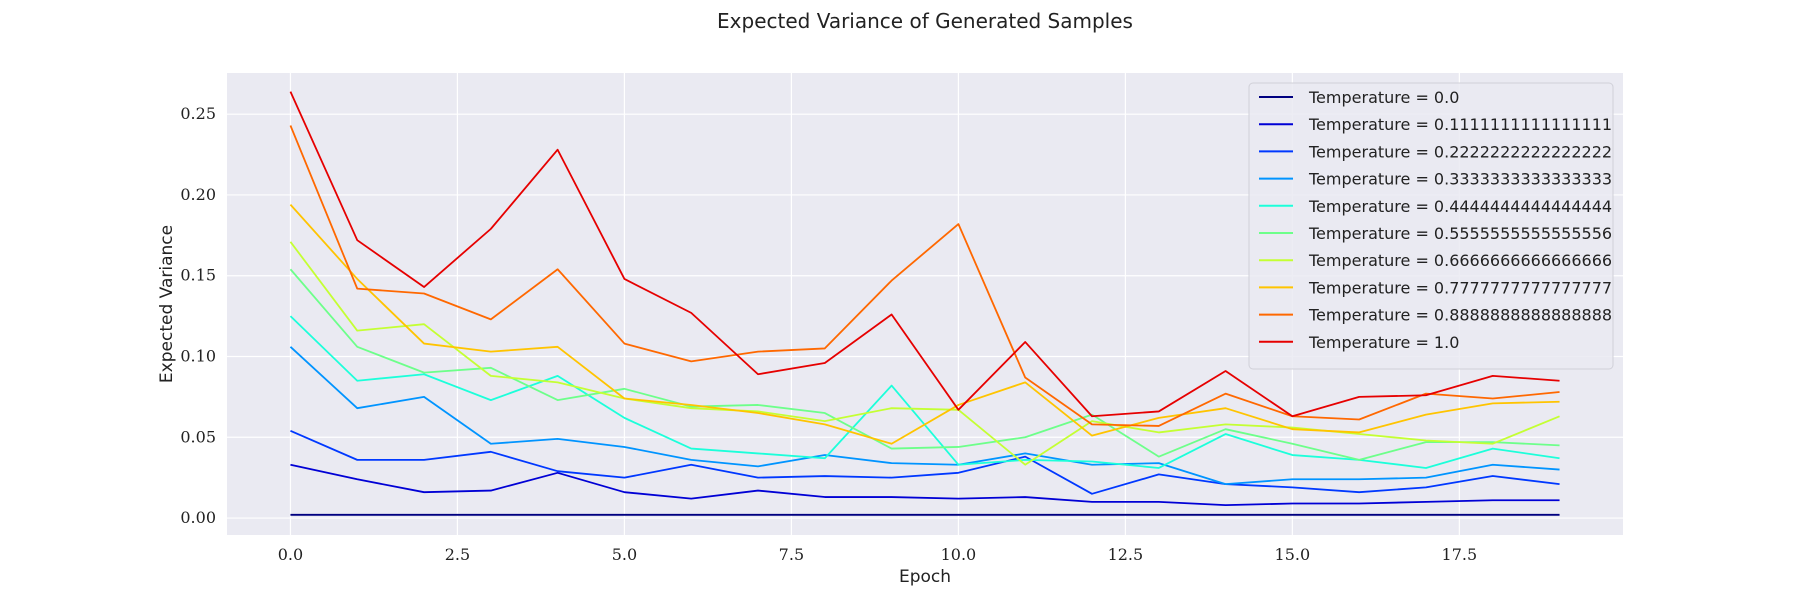 The image size is (1800, 600). I want to click on x-tick-label: 7.5, so click(791, 554).